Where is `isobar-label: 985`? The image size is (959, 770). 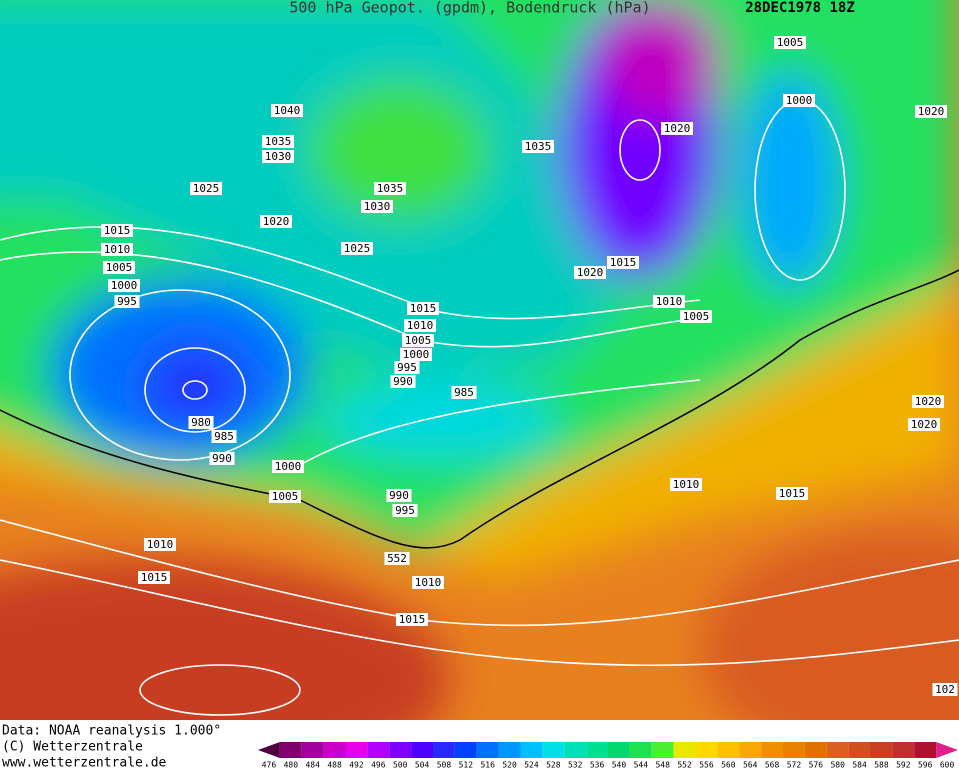 isobar-label: 985 is located at coordinates (464, 392).